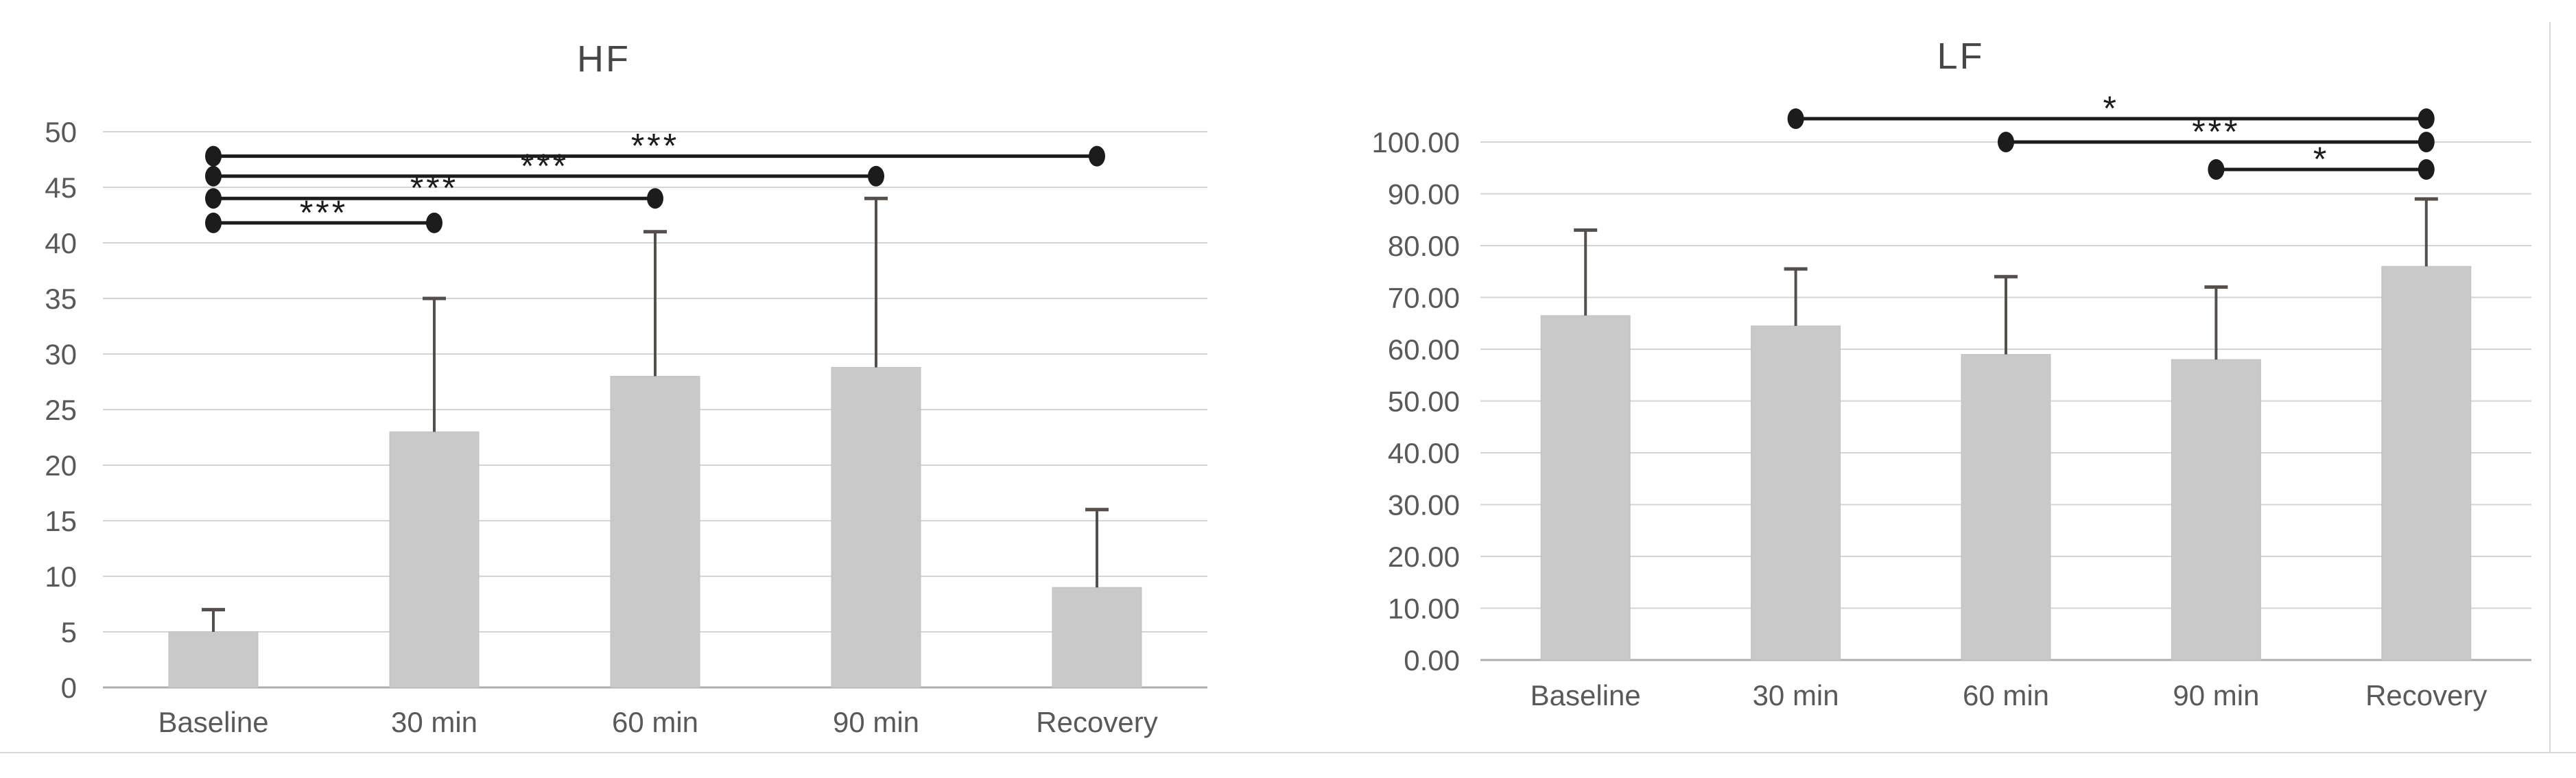 This screenshot has height=778, width=2576. What do you see at coordinates (1096, 722) in the screenshot?
I see `hf-category-label: Recovery` at bounding box center [1096, 722].